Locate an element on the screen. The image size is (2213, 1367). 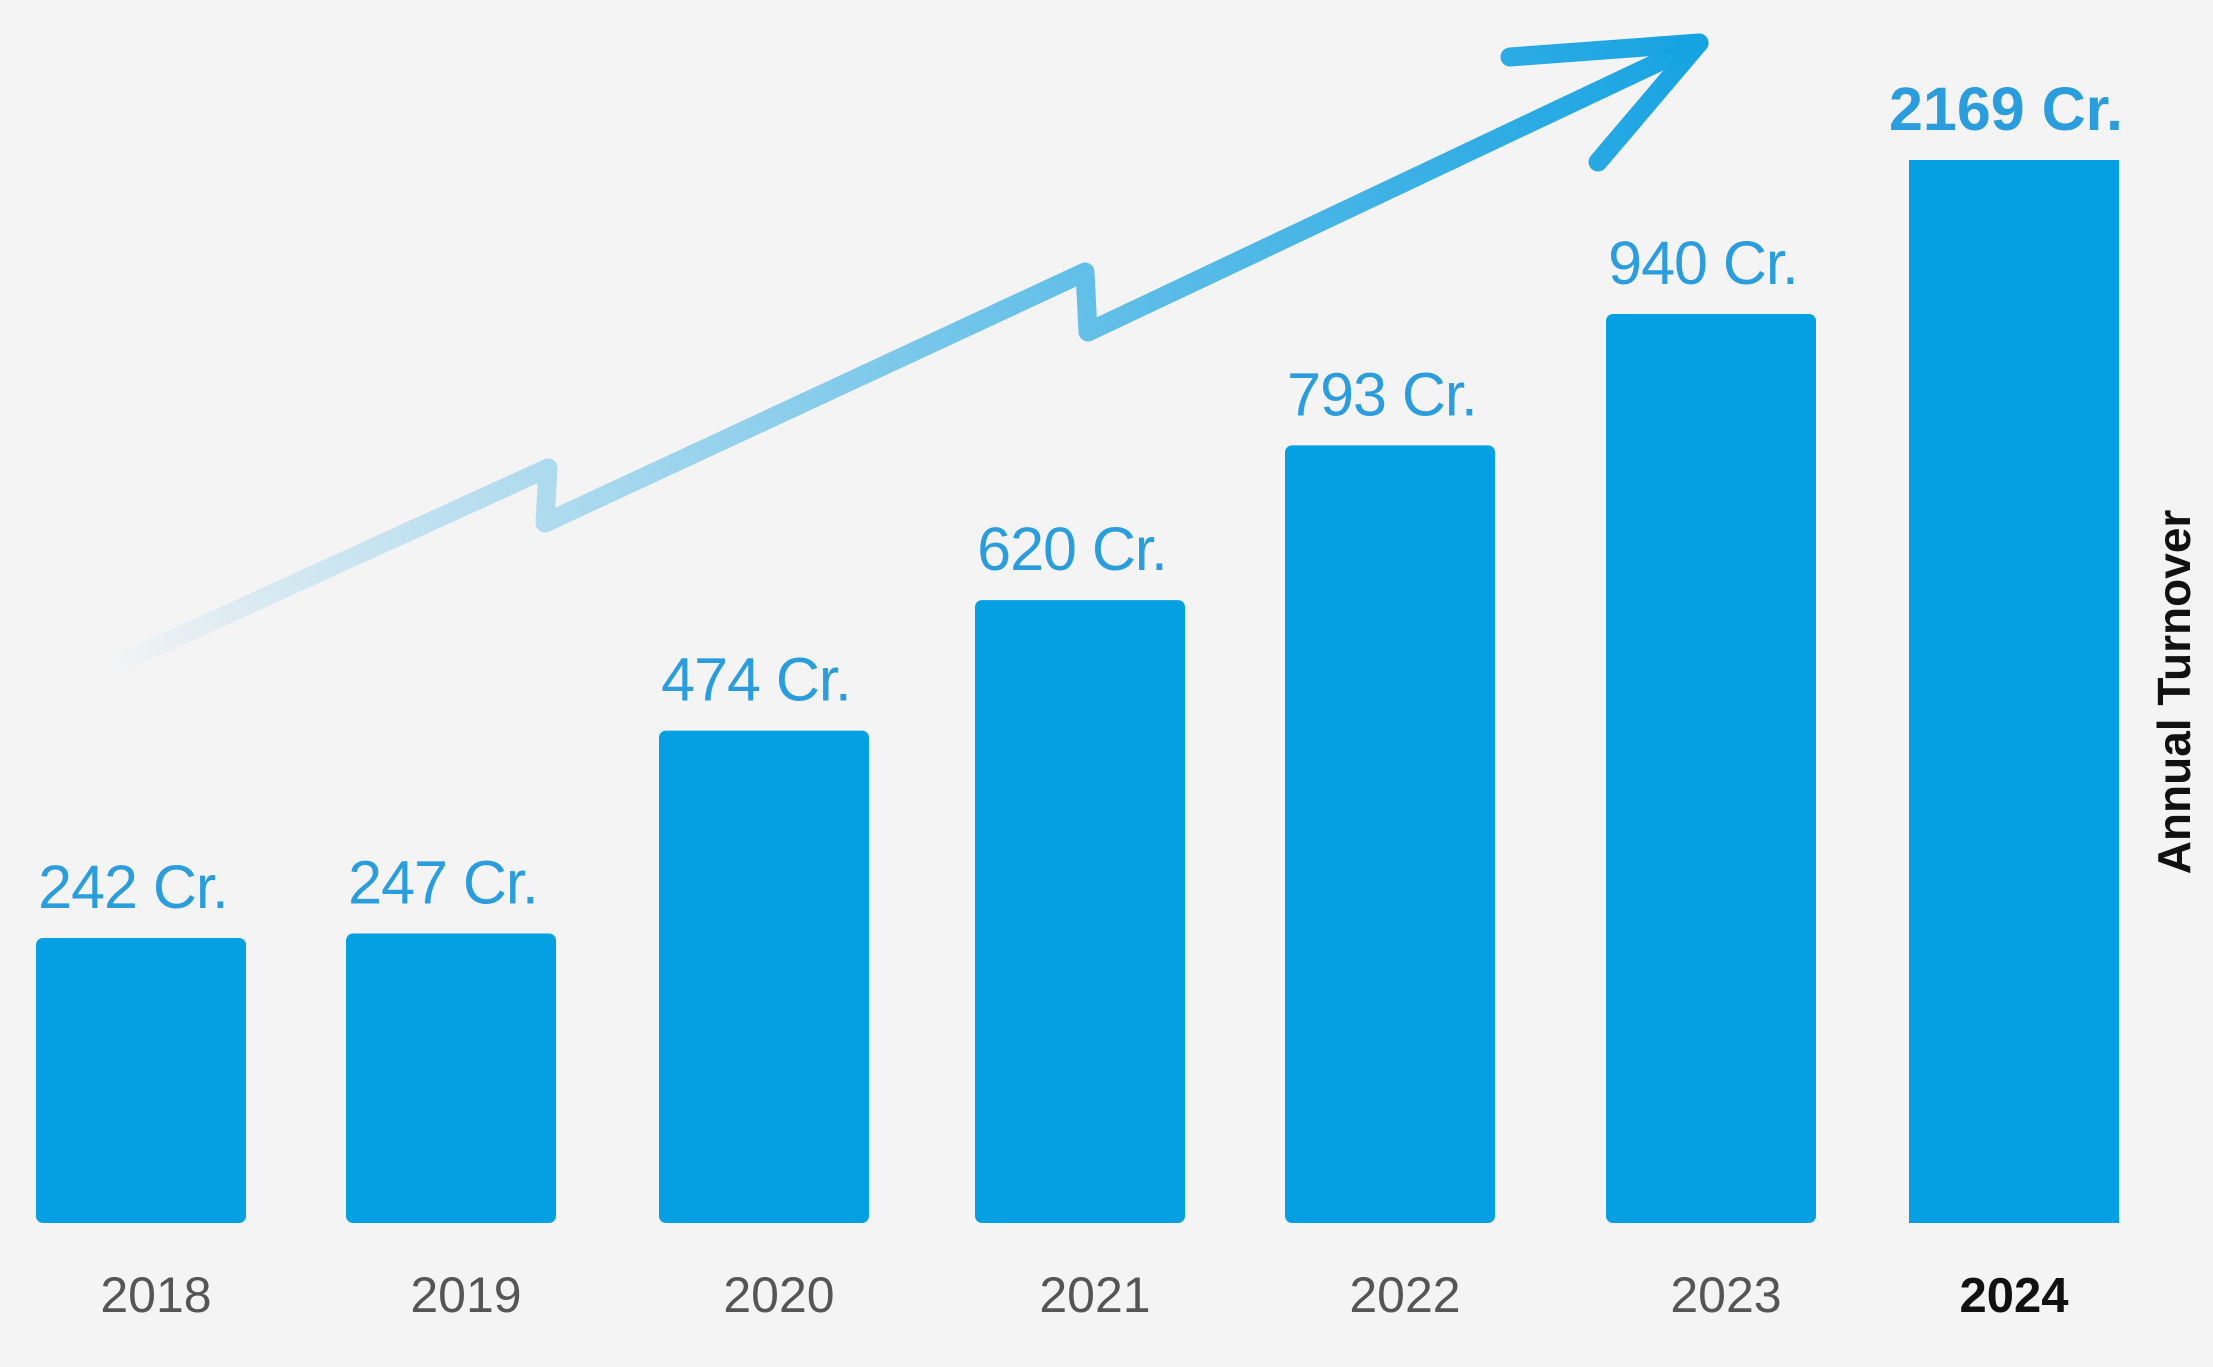
bar-2018 is located at coordinates (141, 1080).